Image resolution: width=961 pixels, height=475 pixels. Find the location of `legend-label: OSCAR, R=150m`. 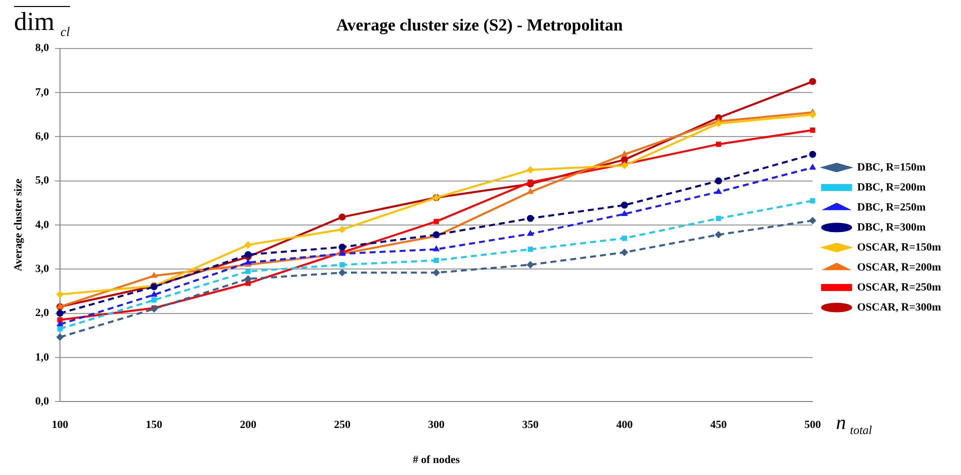

legend-label: OSCAR, R=150m is located at coordinates (899, 247).